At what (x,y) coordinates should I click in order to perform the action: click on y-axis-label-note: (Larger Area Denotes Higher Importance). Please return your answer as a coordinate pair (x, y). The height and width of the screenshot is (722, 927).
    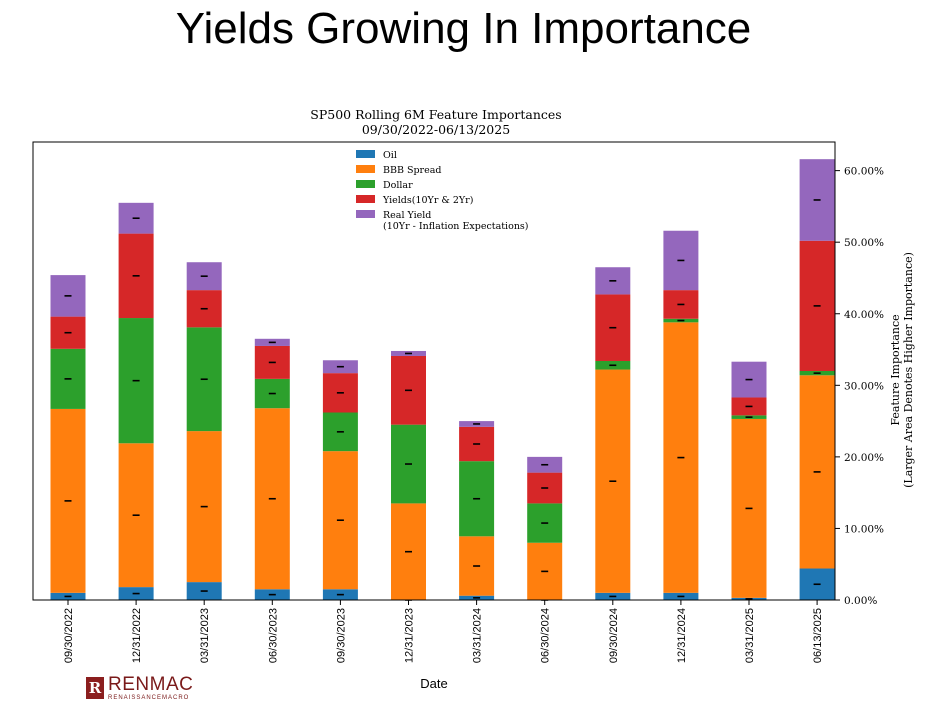
    Looking at the image, I should click on (908, 370).